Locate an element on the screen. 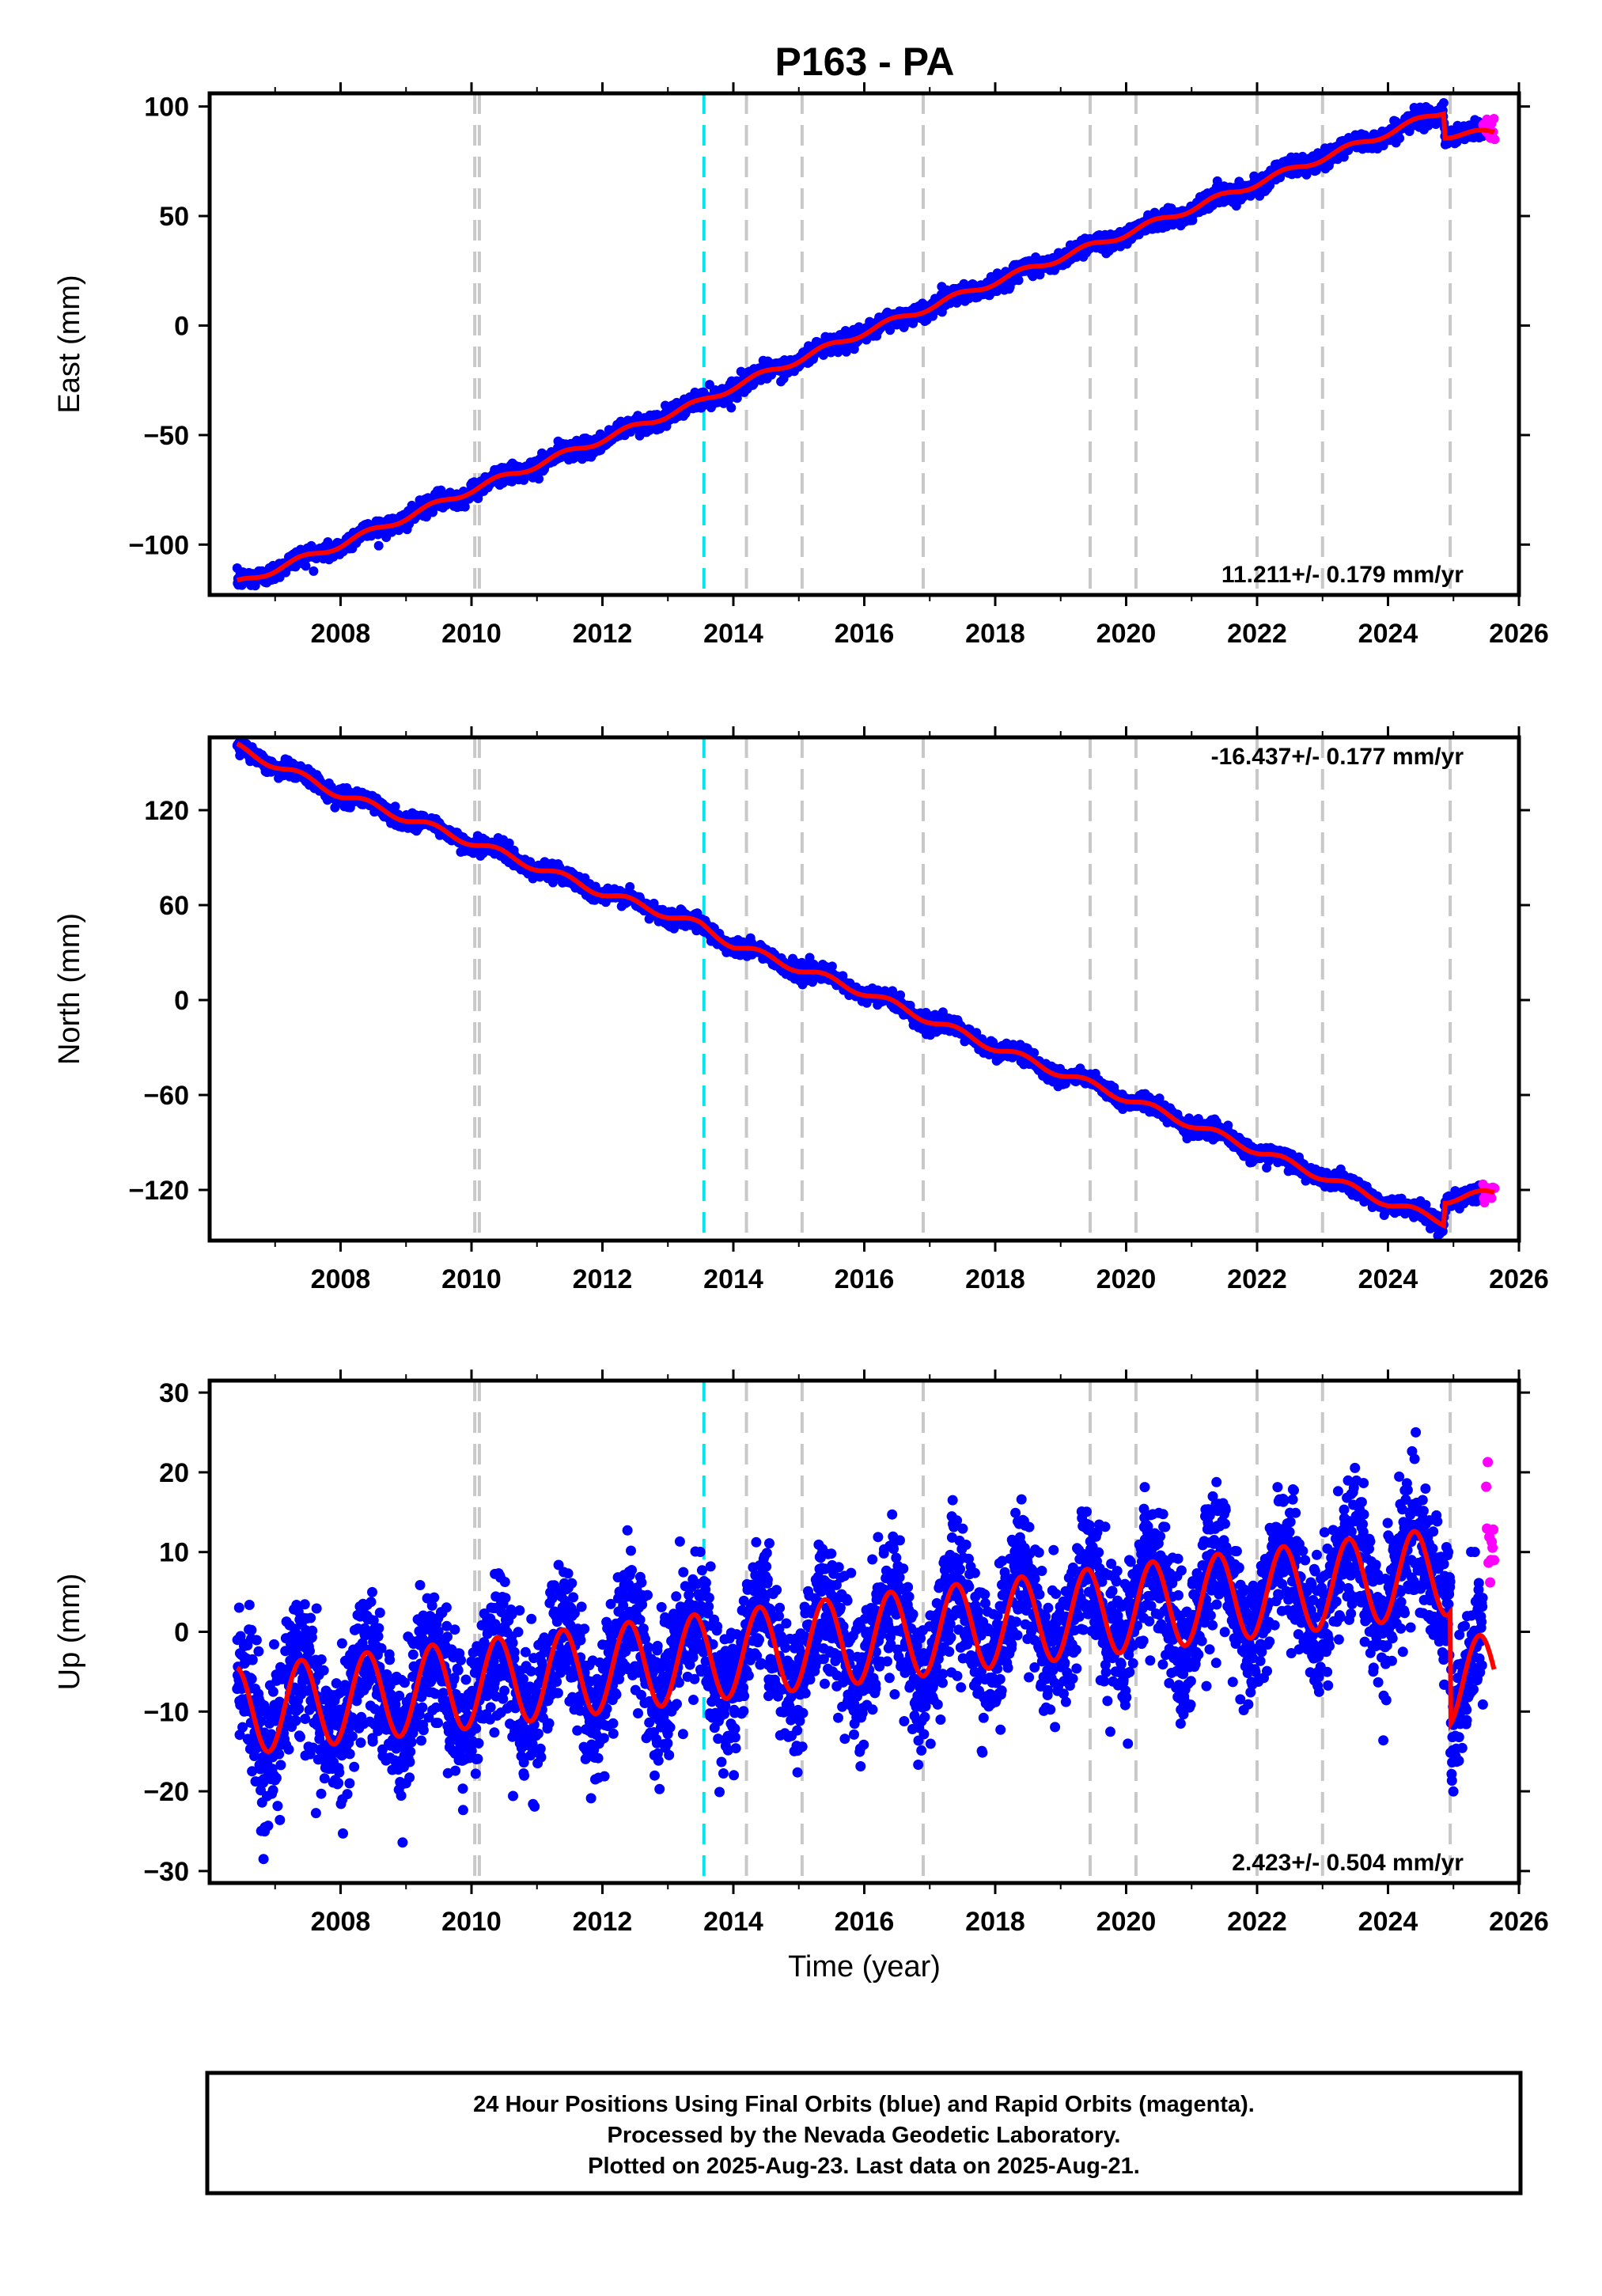 This screenshot has width=1602, height=2296. y-axis-label: East (mm) is located at coordinates (69, 344).